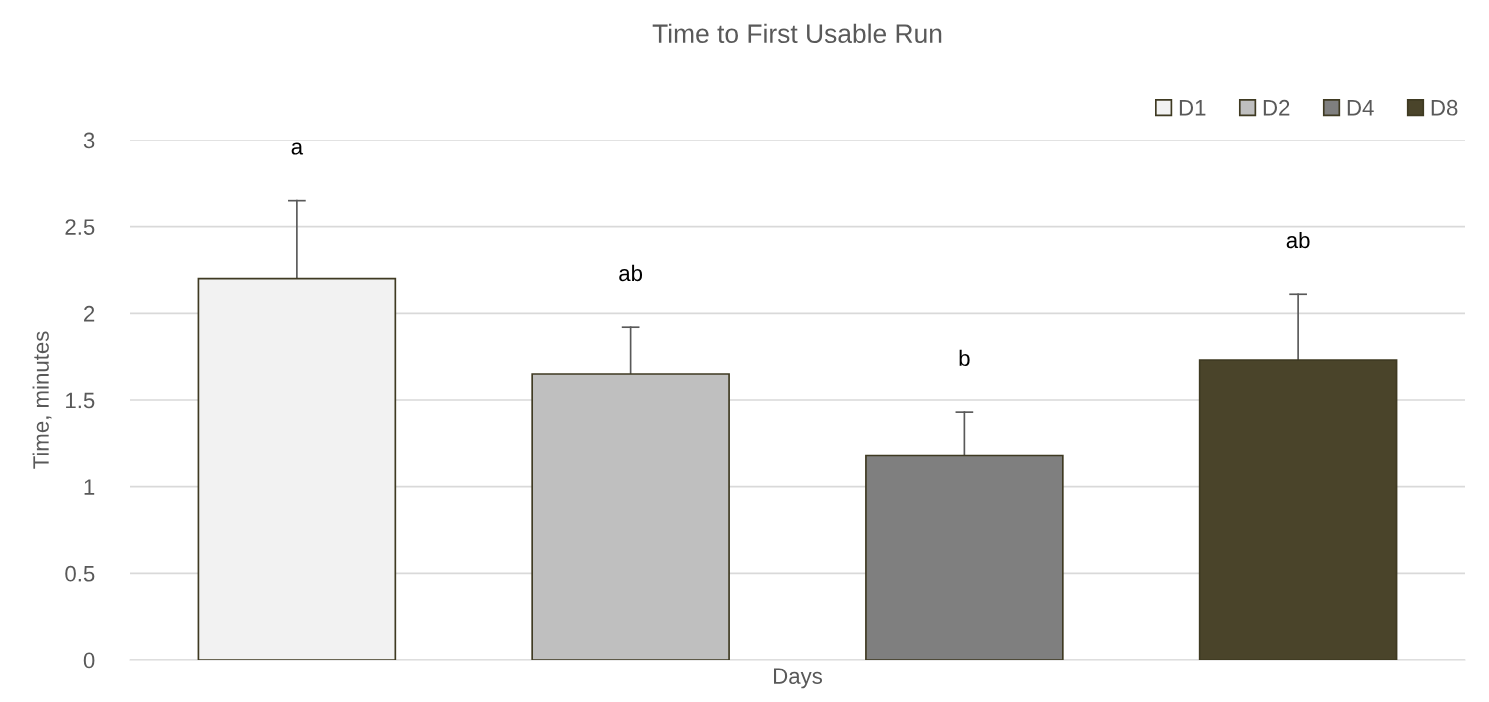 This screenshot has width=1489, height=702. Describe the element at coordinates (89, 140) in the screenshot. I see `y-tick-label: 3` at that location.